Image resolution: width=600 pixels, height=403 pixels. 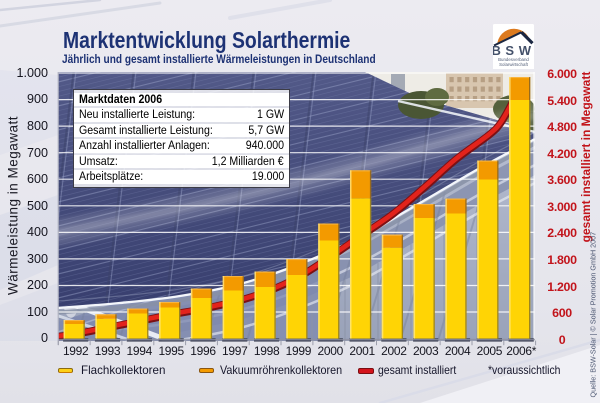 I want to click on svg-text: Solarwirtschaft, so click(x=514, y=64).